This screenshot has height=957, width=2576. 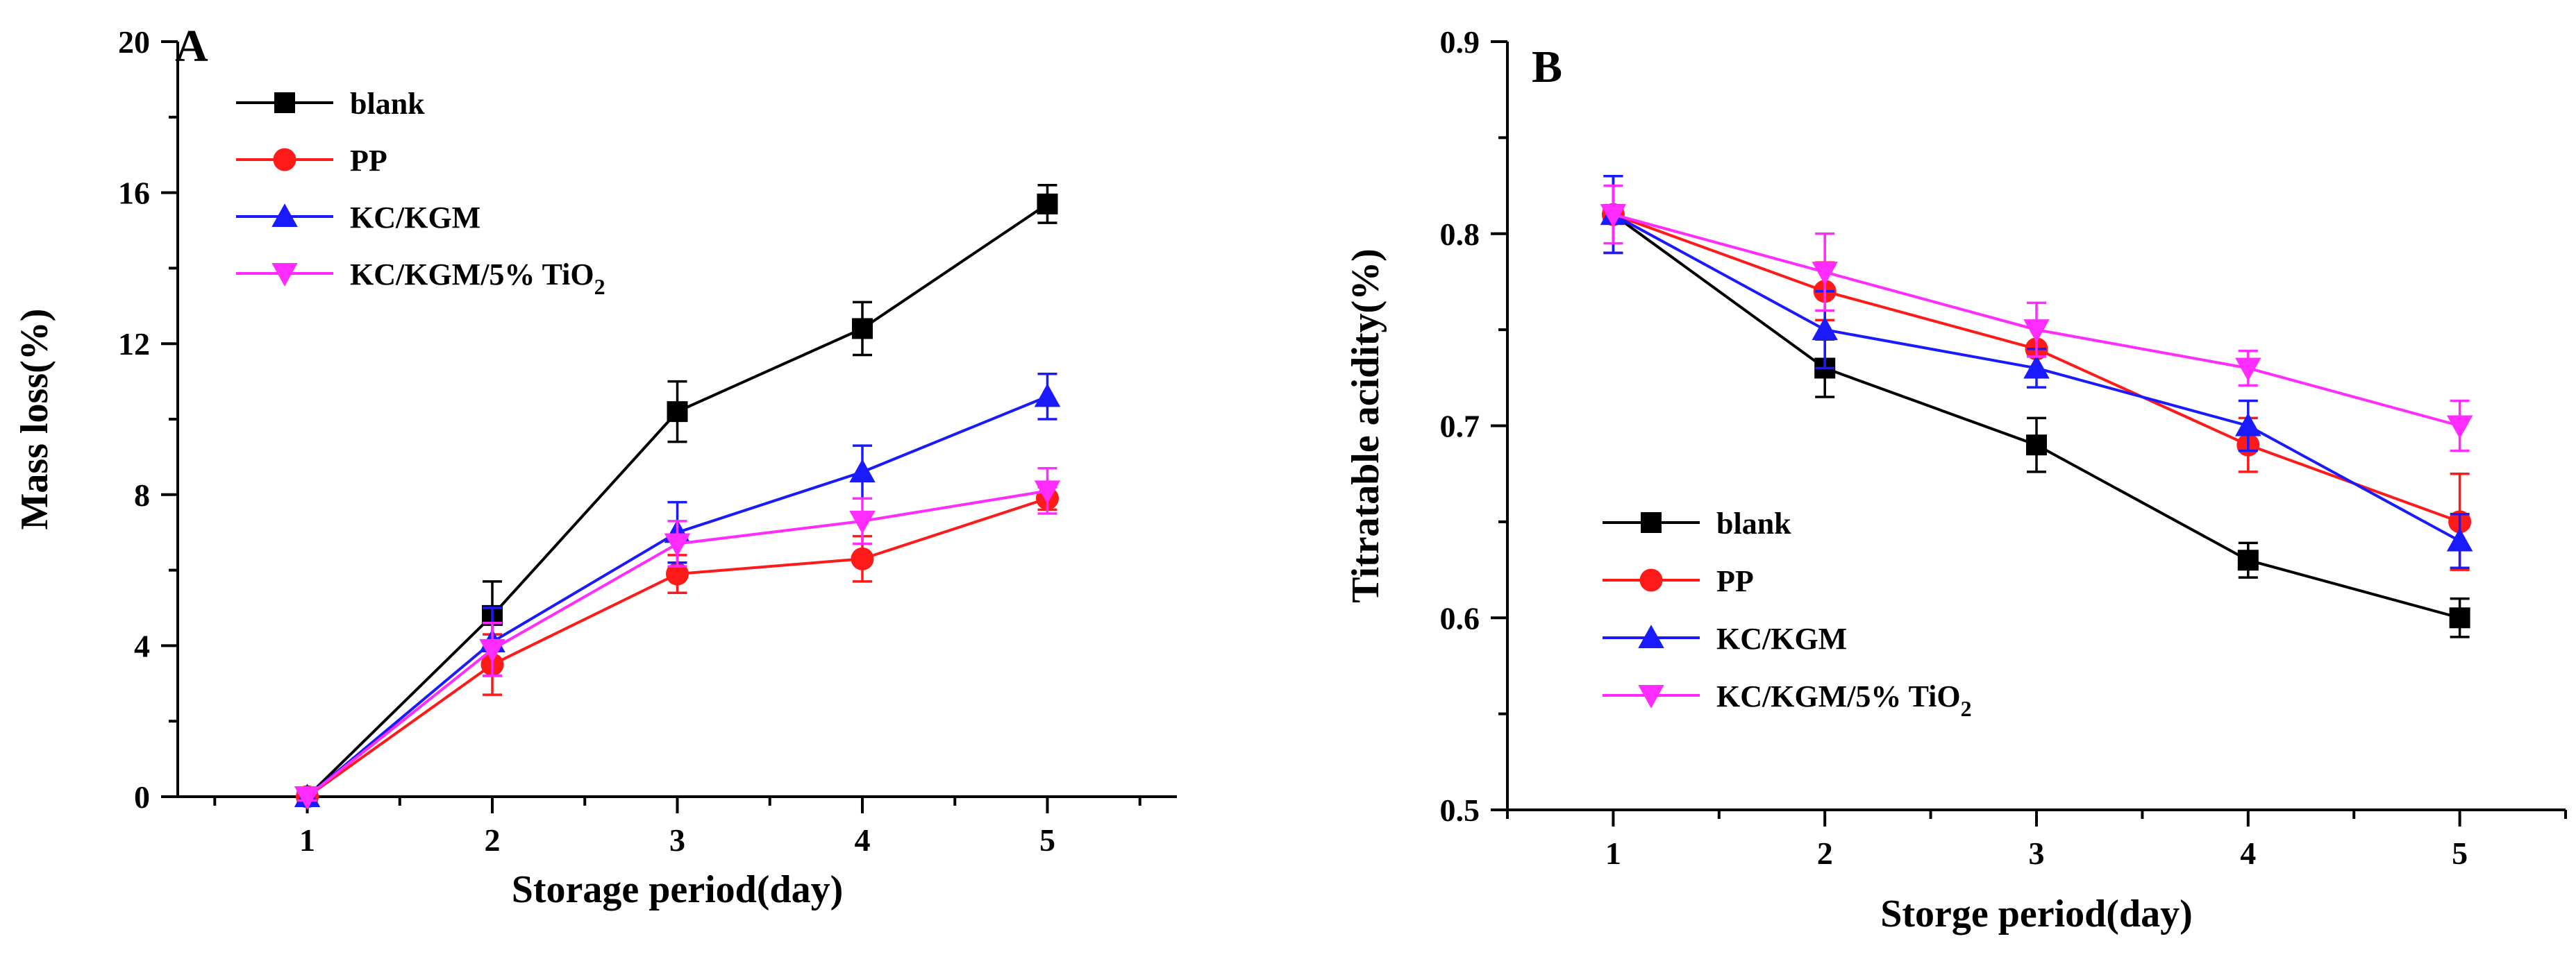 What do you see at coordinates (1460, 618) in the screenshot?
I see `y-tick-label: 0.6` at bounding box center [1460, 618].